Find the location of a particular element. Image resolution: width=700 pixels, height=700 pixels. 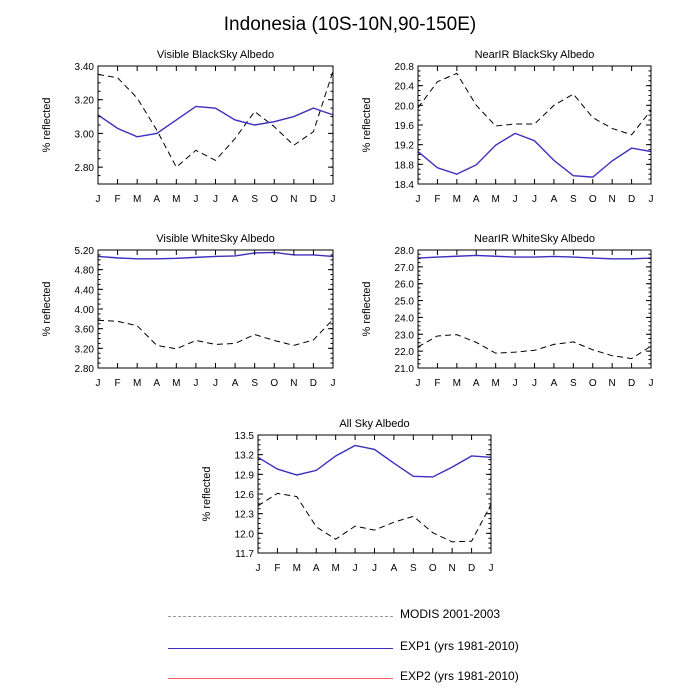

y-tick-label: 11.7 is located at coordinates (244, 554).